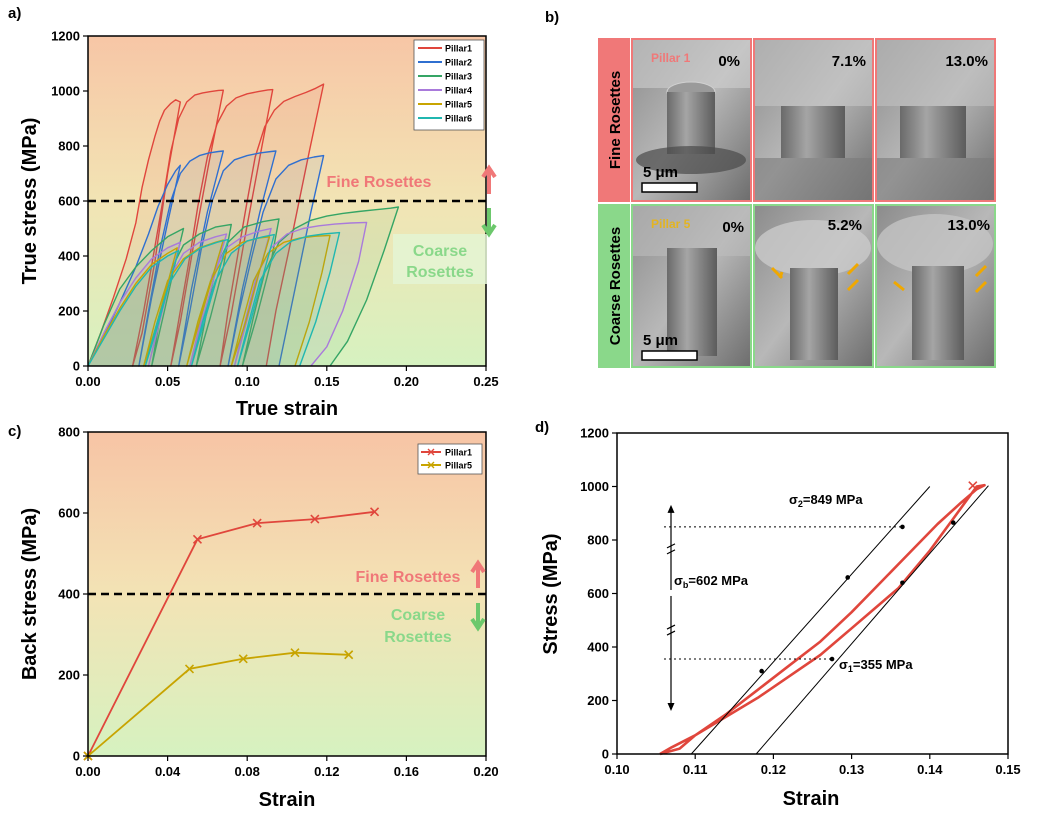 The image size is (1045, 840). I want to click on panel-a-fine-label: Fine Rosettes, so click(379, 182).